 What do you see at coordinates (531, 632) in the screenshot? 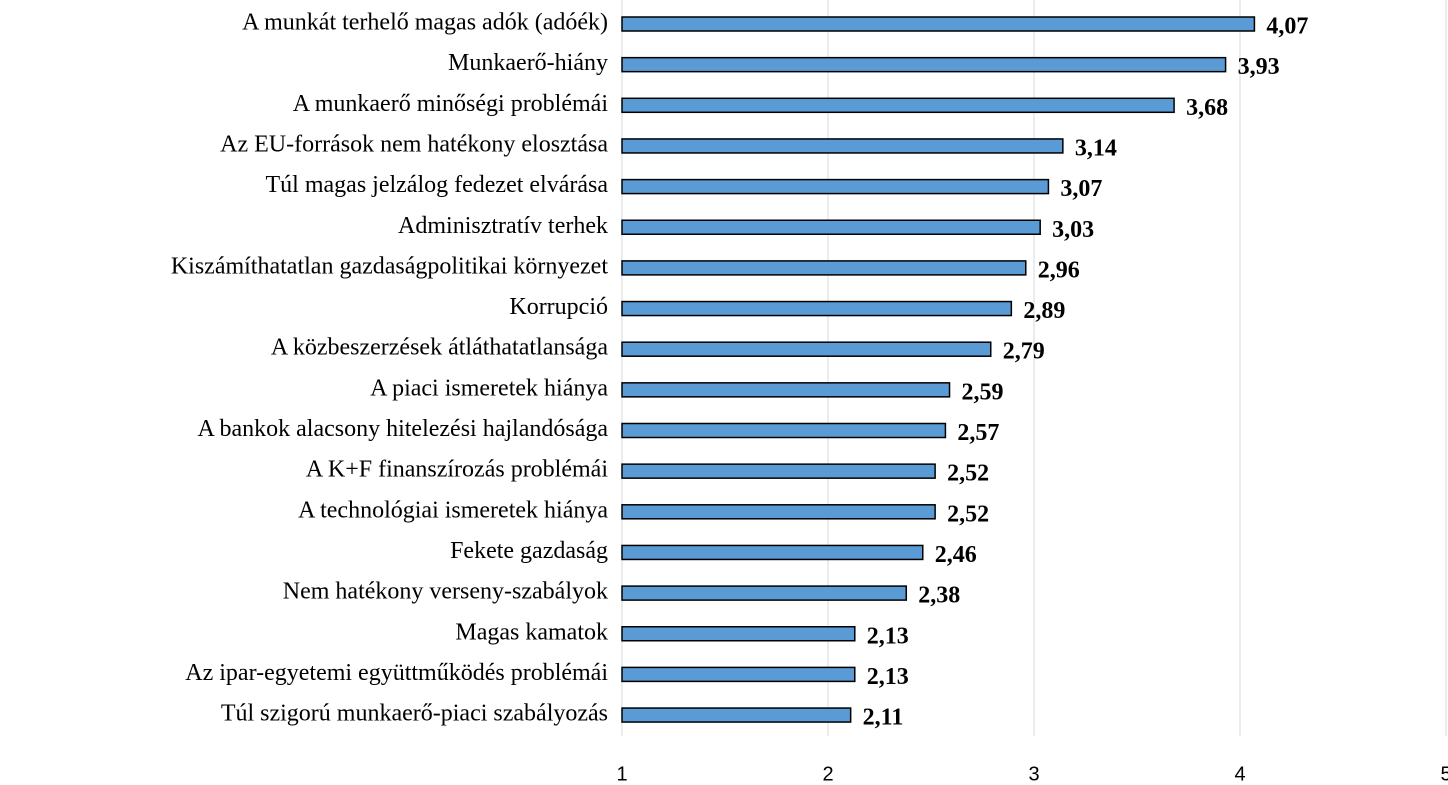
I see `category-label: Magas kamatok` at bounding box center [531, 632].